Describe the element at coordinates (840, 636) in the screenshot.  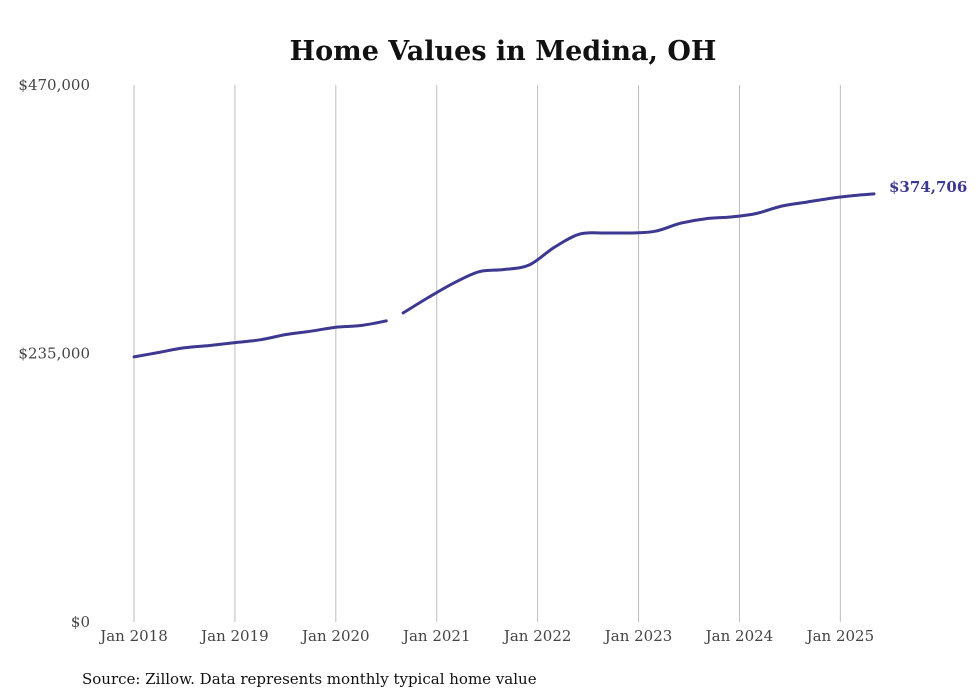
I see `x-tick-label: Jan 2025` at that location.